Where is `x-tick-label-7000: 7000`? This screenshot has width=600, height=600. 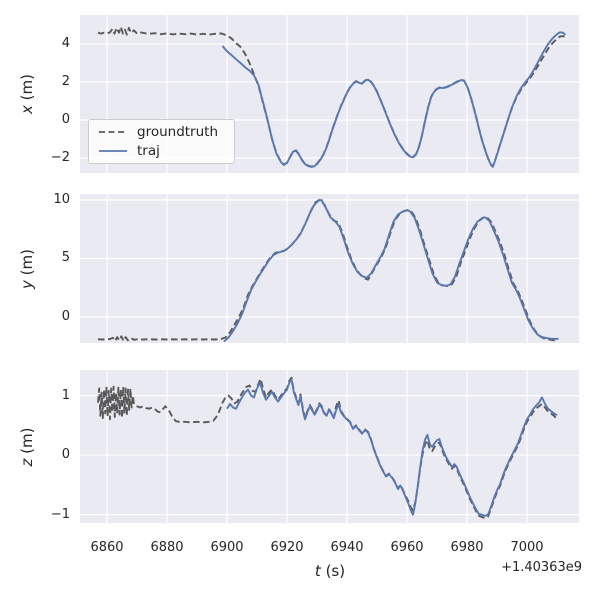
x-tick-label-7000: 7000 is located at coordinates (527, 547).